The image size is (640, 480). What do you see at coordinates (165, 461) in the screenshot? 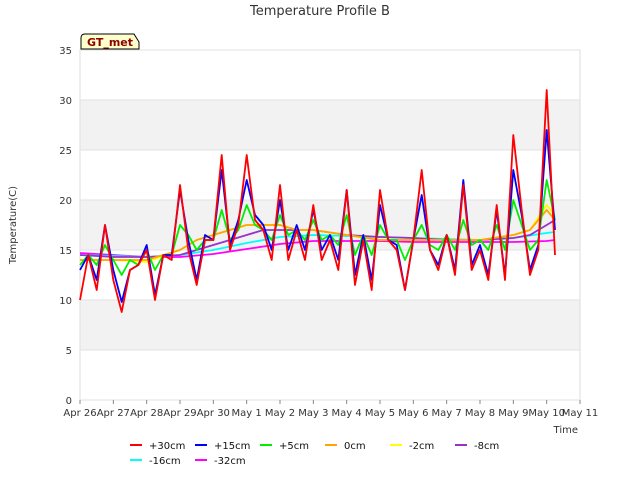
I see `legend-label: -16cm` at bounding box center [165, 461].